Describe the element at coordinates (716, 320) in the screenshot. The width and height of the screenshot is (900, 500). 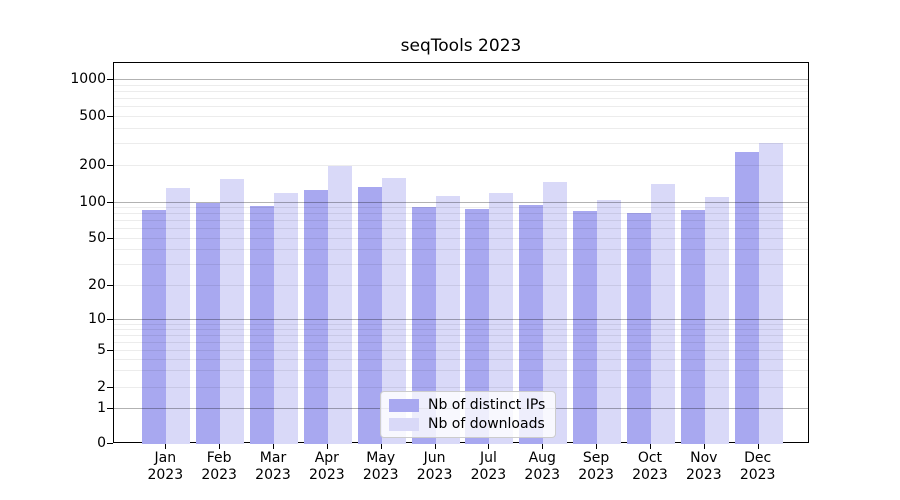
I see `bar-downloads-nov` at that location.